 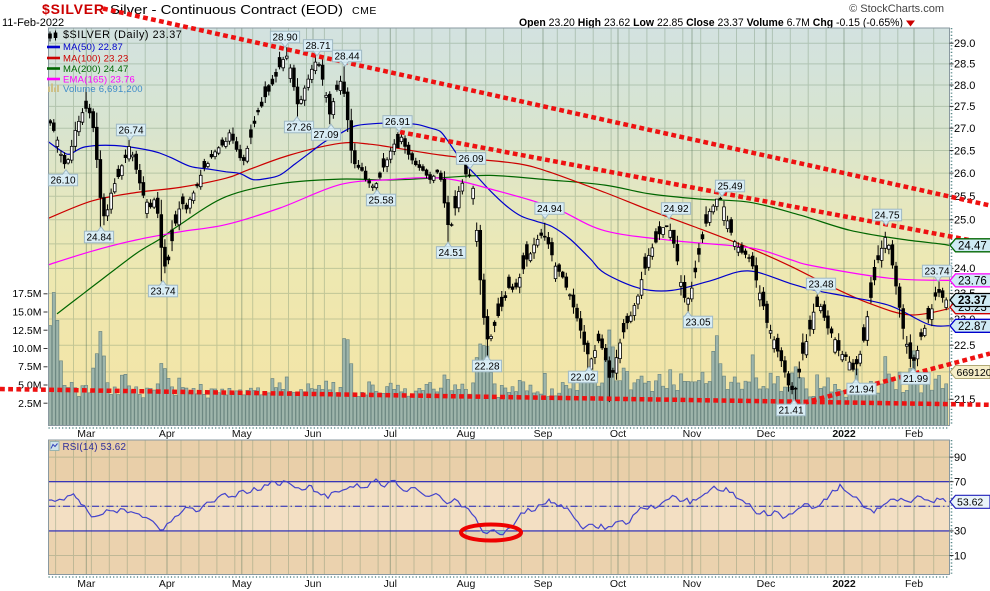 I want to click on svg-text: 24.51, so click(x=450, y=253).